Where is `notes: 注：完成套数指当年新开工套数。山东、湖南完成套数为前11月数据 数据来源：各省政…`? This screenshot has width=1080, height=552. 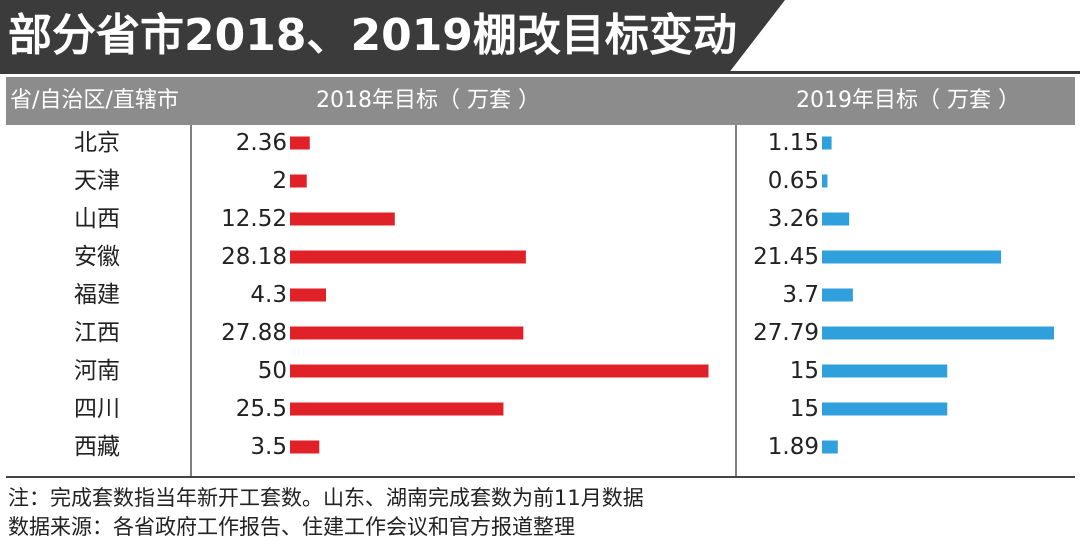 notes: 注：完成套数指当年新开工套数。山东、湖南完成套数为前11月数据 数据来源：各省政… is located at coordinates (541, 513).